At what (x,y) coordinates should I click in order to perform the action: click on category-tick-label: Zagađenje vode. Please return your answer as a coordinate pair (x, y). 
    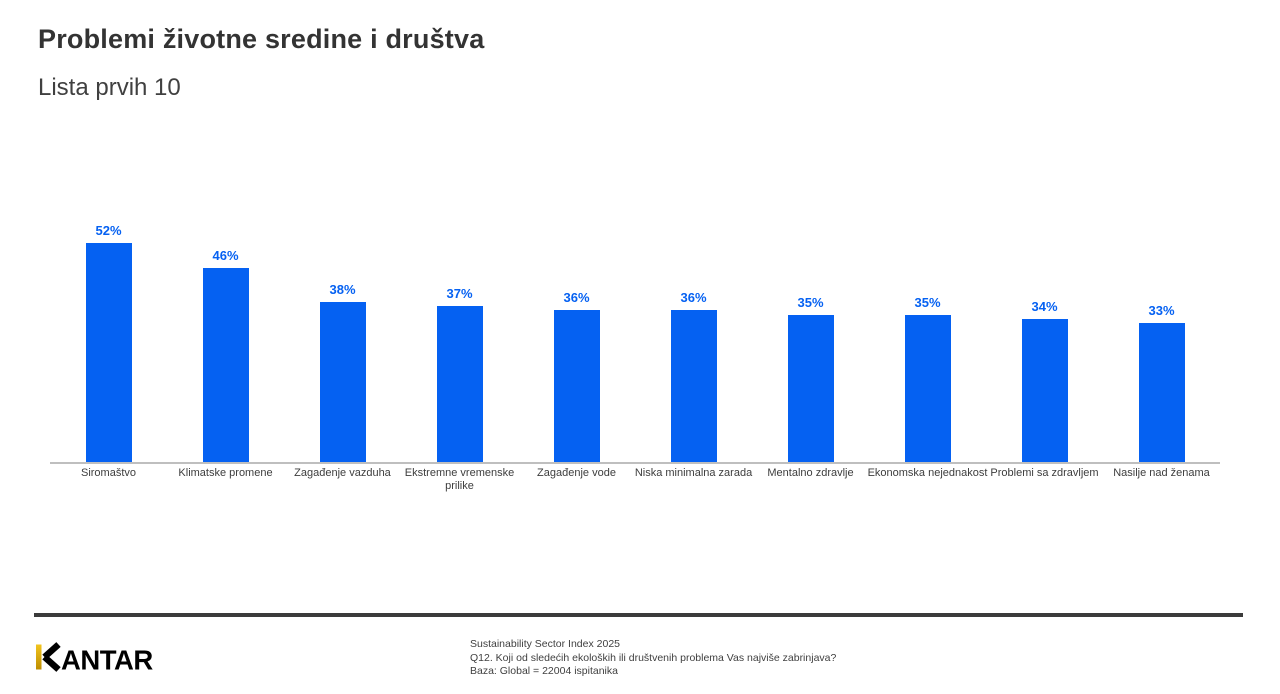
    Looking at the image, I should click on (576, 473).